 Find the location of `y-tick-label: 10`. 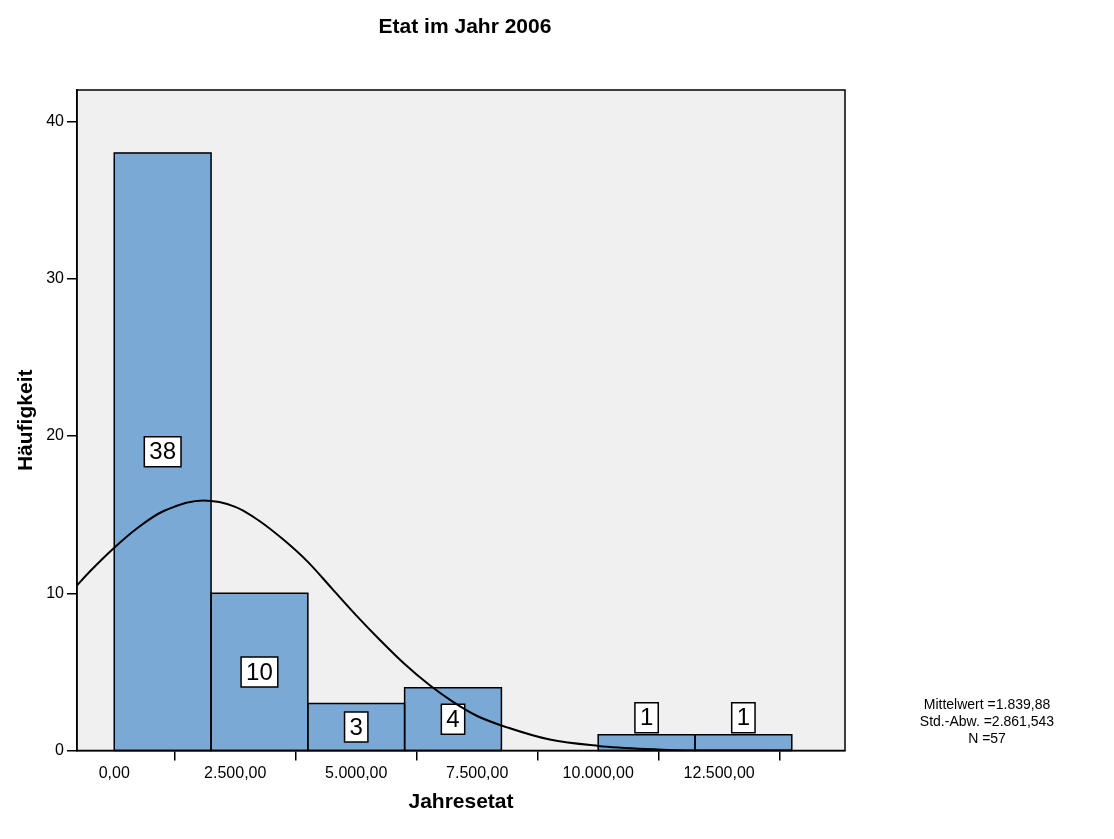

y-tick-label: 10 is located at coordinates (55, 592).